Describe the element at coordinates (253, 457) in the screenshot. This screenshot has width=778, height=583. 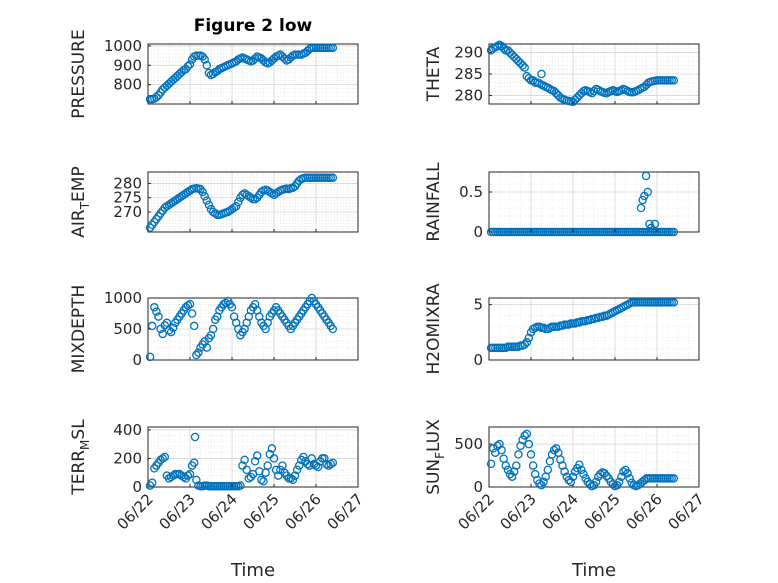
I see `axes-box` at that location.